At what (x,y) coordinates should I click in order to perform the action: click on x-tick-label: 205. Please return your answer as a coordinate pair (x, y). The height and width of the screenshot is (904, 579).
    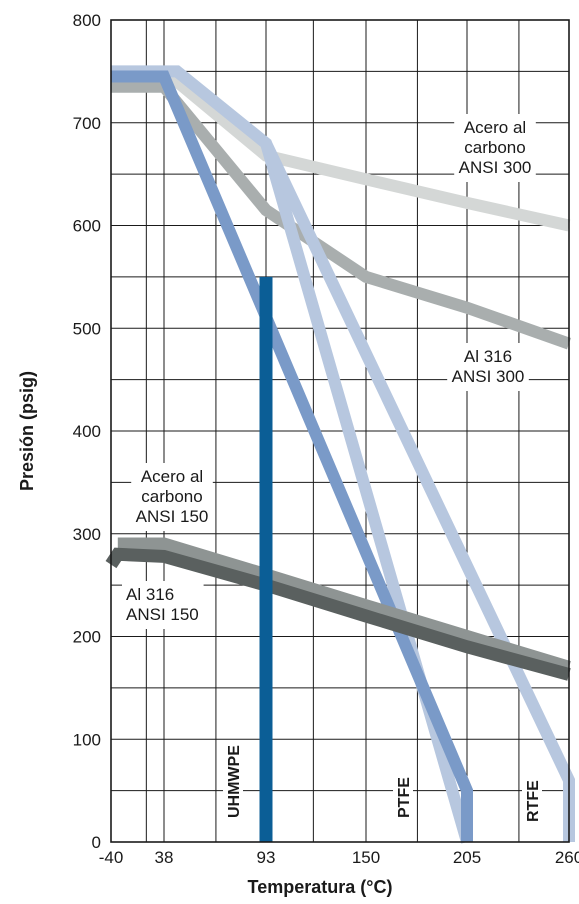
    Looking at the image, I should click on (467, 857).